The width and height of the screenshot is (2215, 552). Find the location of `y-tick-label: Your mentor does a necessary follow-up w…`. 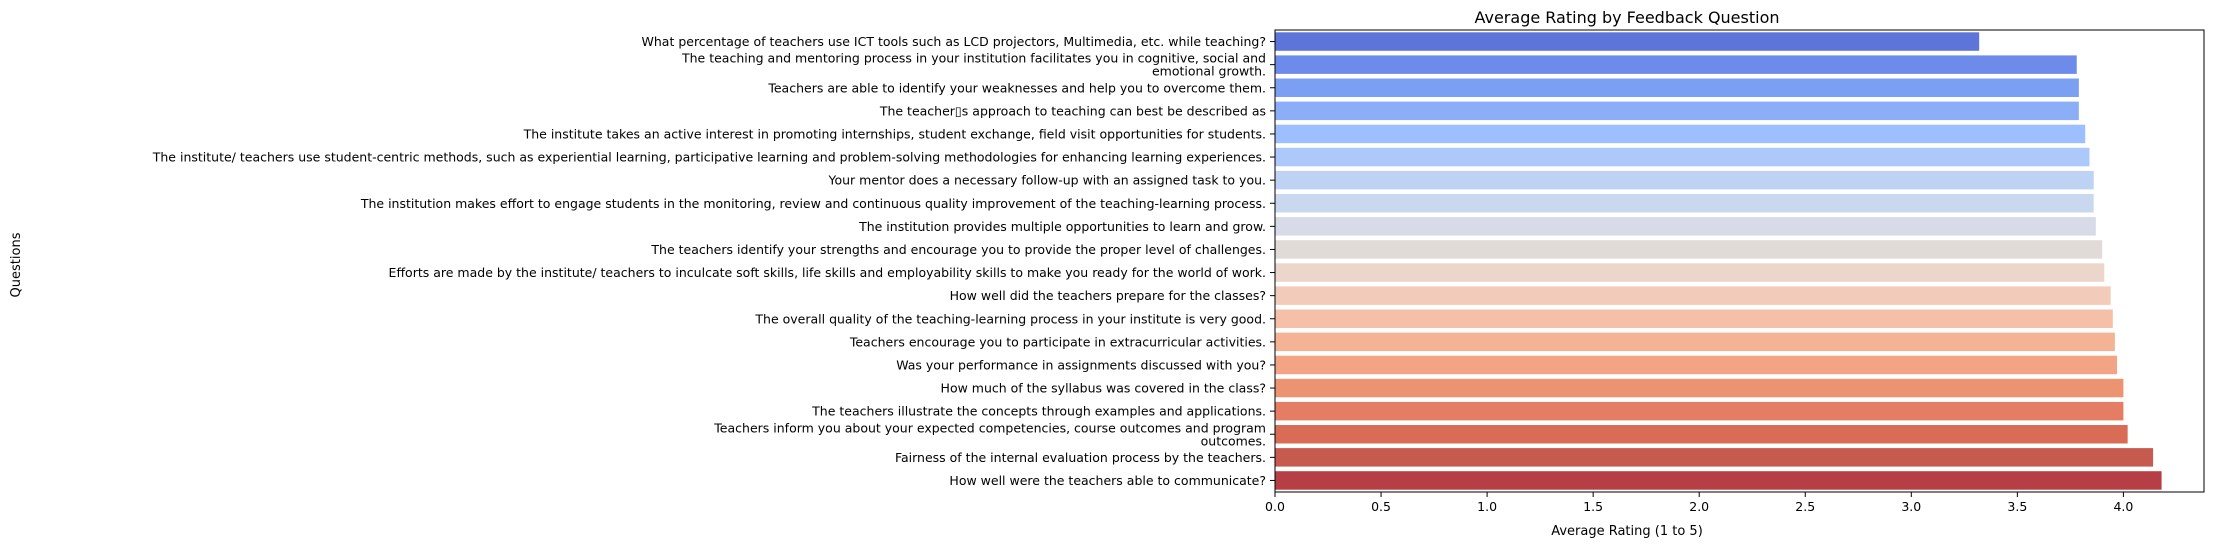

y-tick-label: Your mentor does a necessary follow-up w… is located at coordinates (1047, 180).